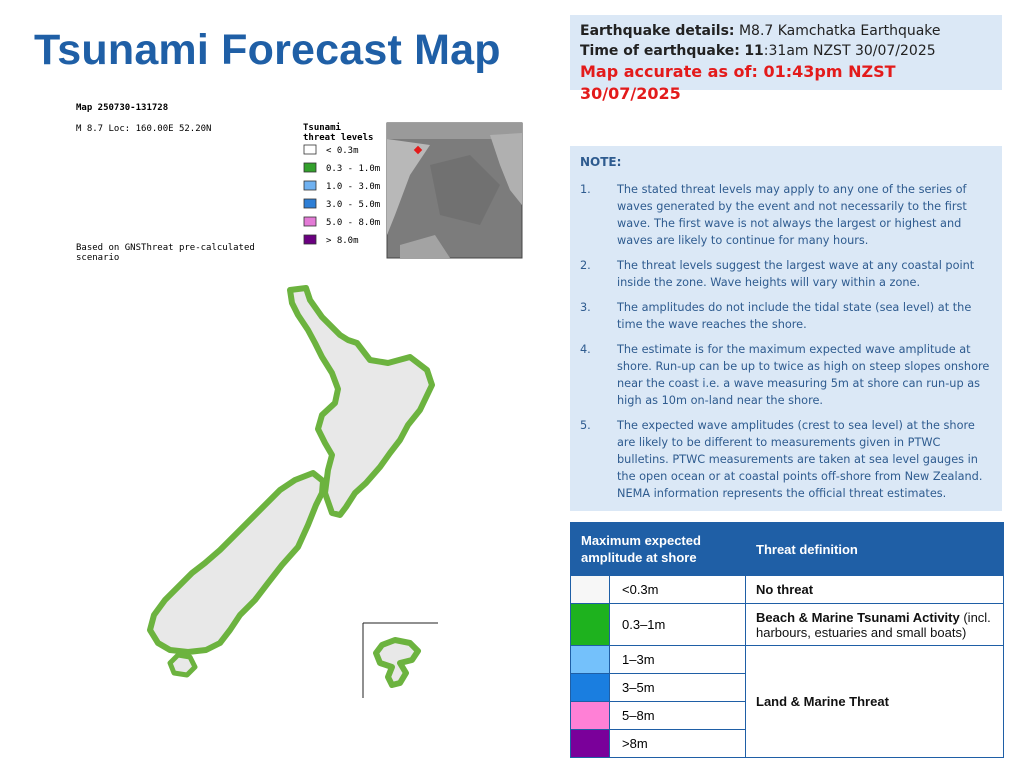 The width and height of the screenshot is (1024, 768). What do you see at coordinates (787, 687) in the screenshot?
I see `table-row: 3–5m` at bounding box center [787, 687].